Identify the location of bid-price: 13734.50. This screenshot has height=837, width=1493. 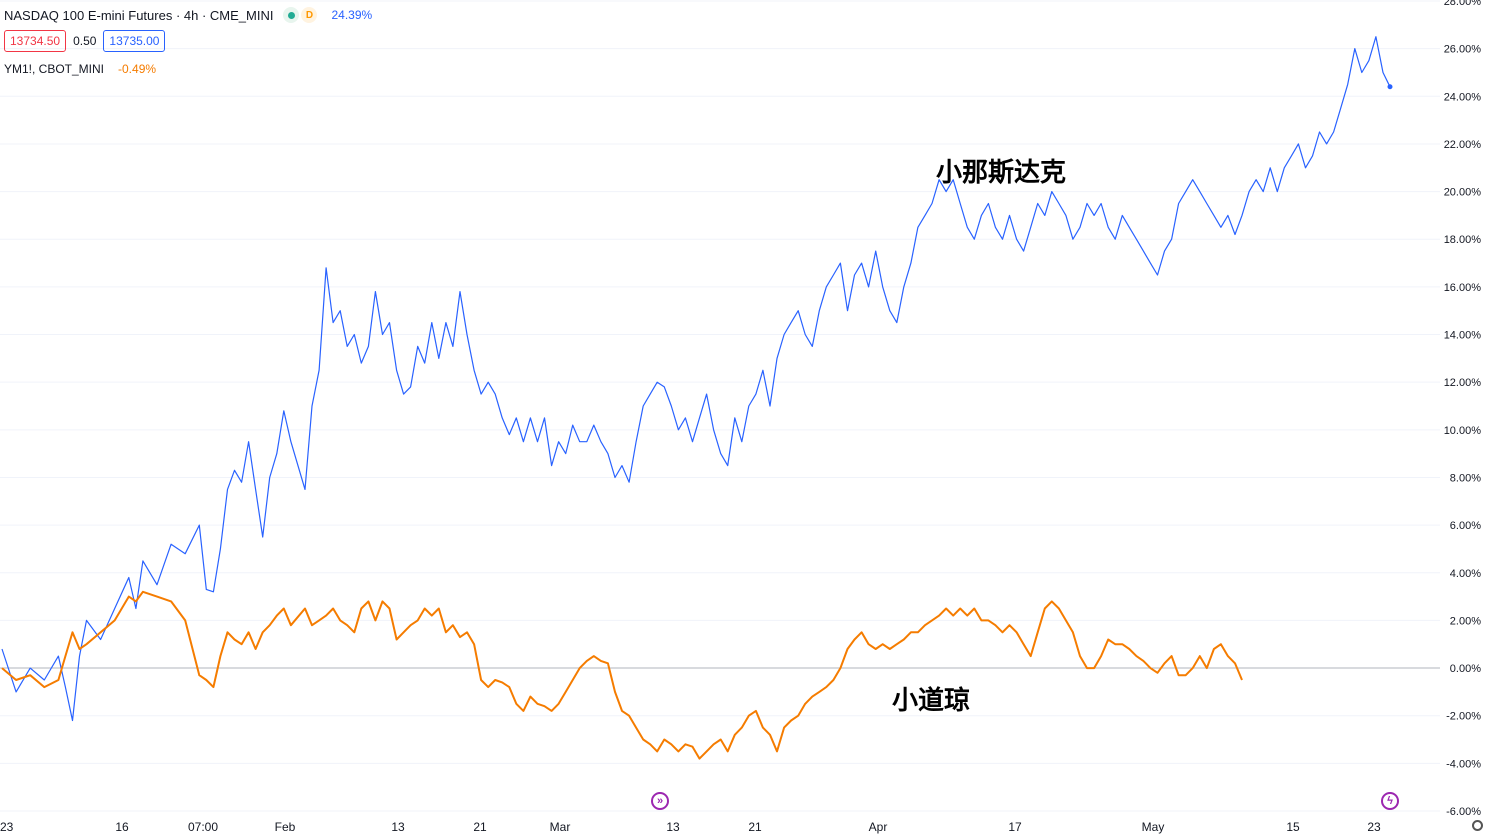
(35, 41).